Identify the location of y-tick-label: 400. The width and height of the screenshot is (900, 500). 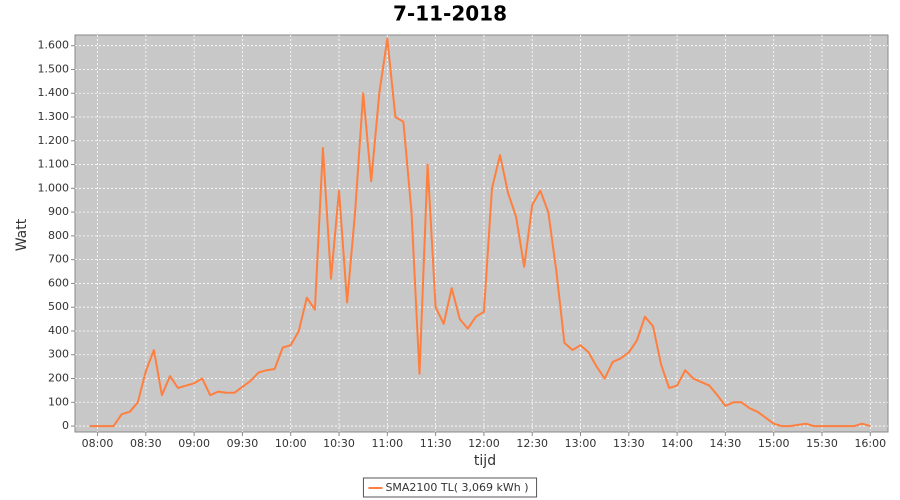
(58, 330).